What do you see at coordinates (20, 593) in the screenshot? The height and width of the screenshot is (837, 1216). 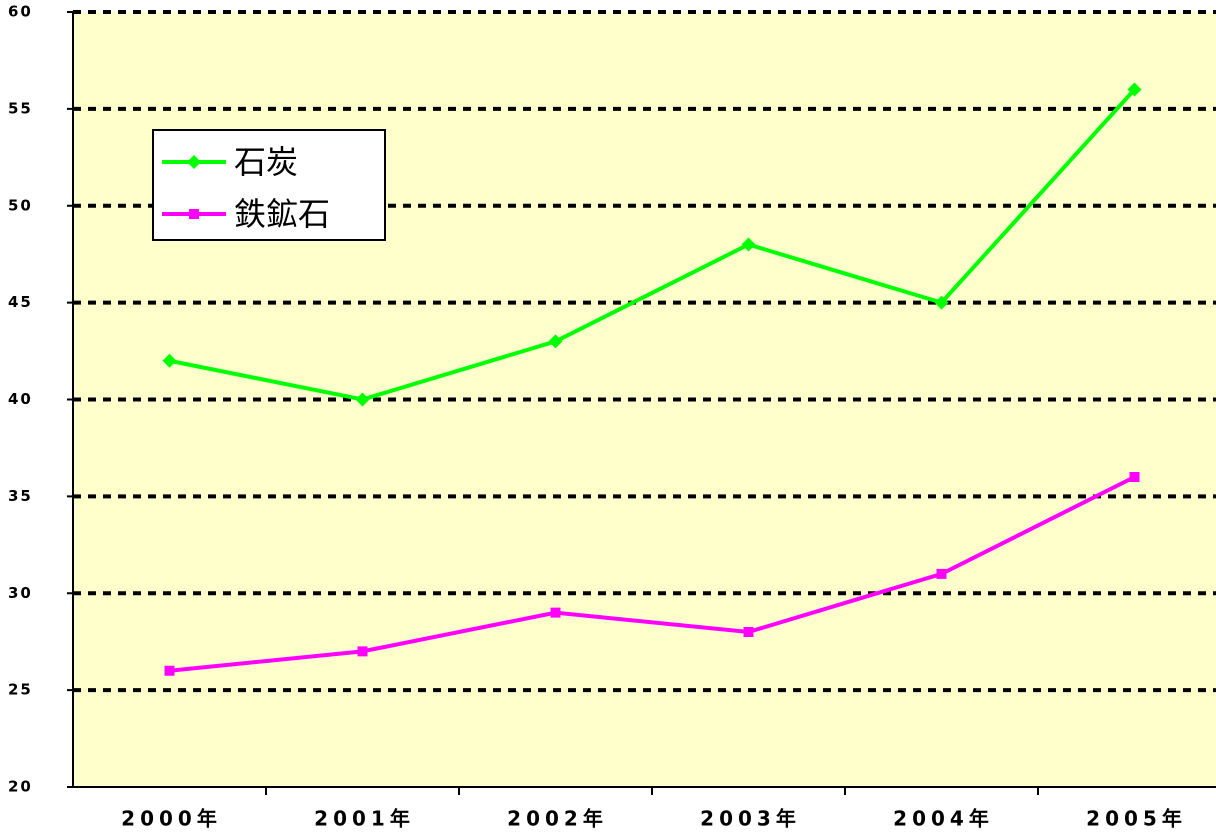 I see `y-tick-label: 30` at bounding box center [20, 593].